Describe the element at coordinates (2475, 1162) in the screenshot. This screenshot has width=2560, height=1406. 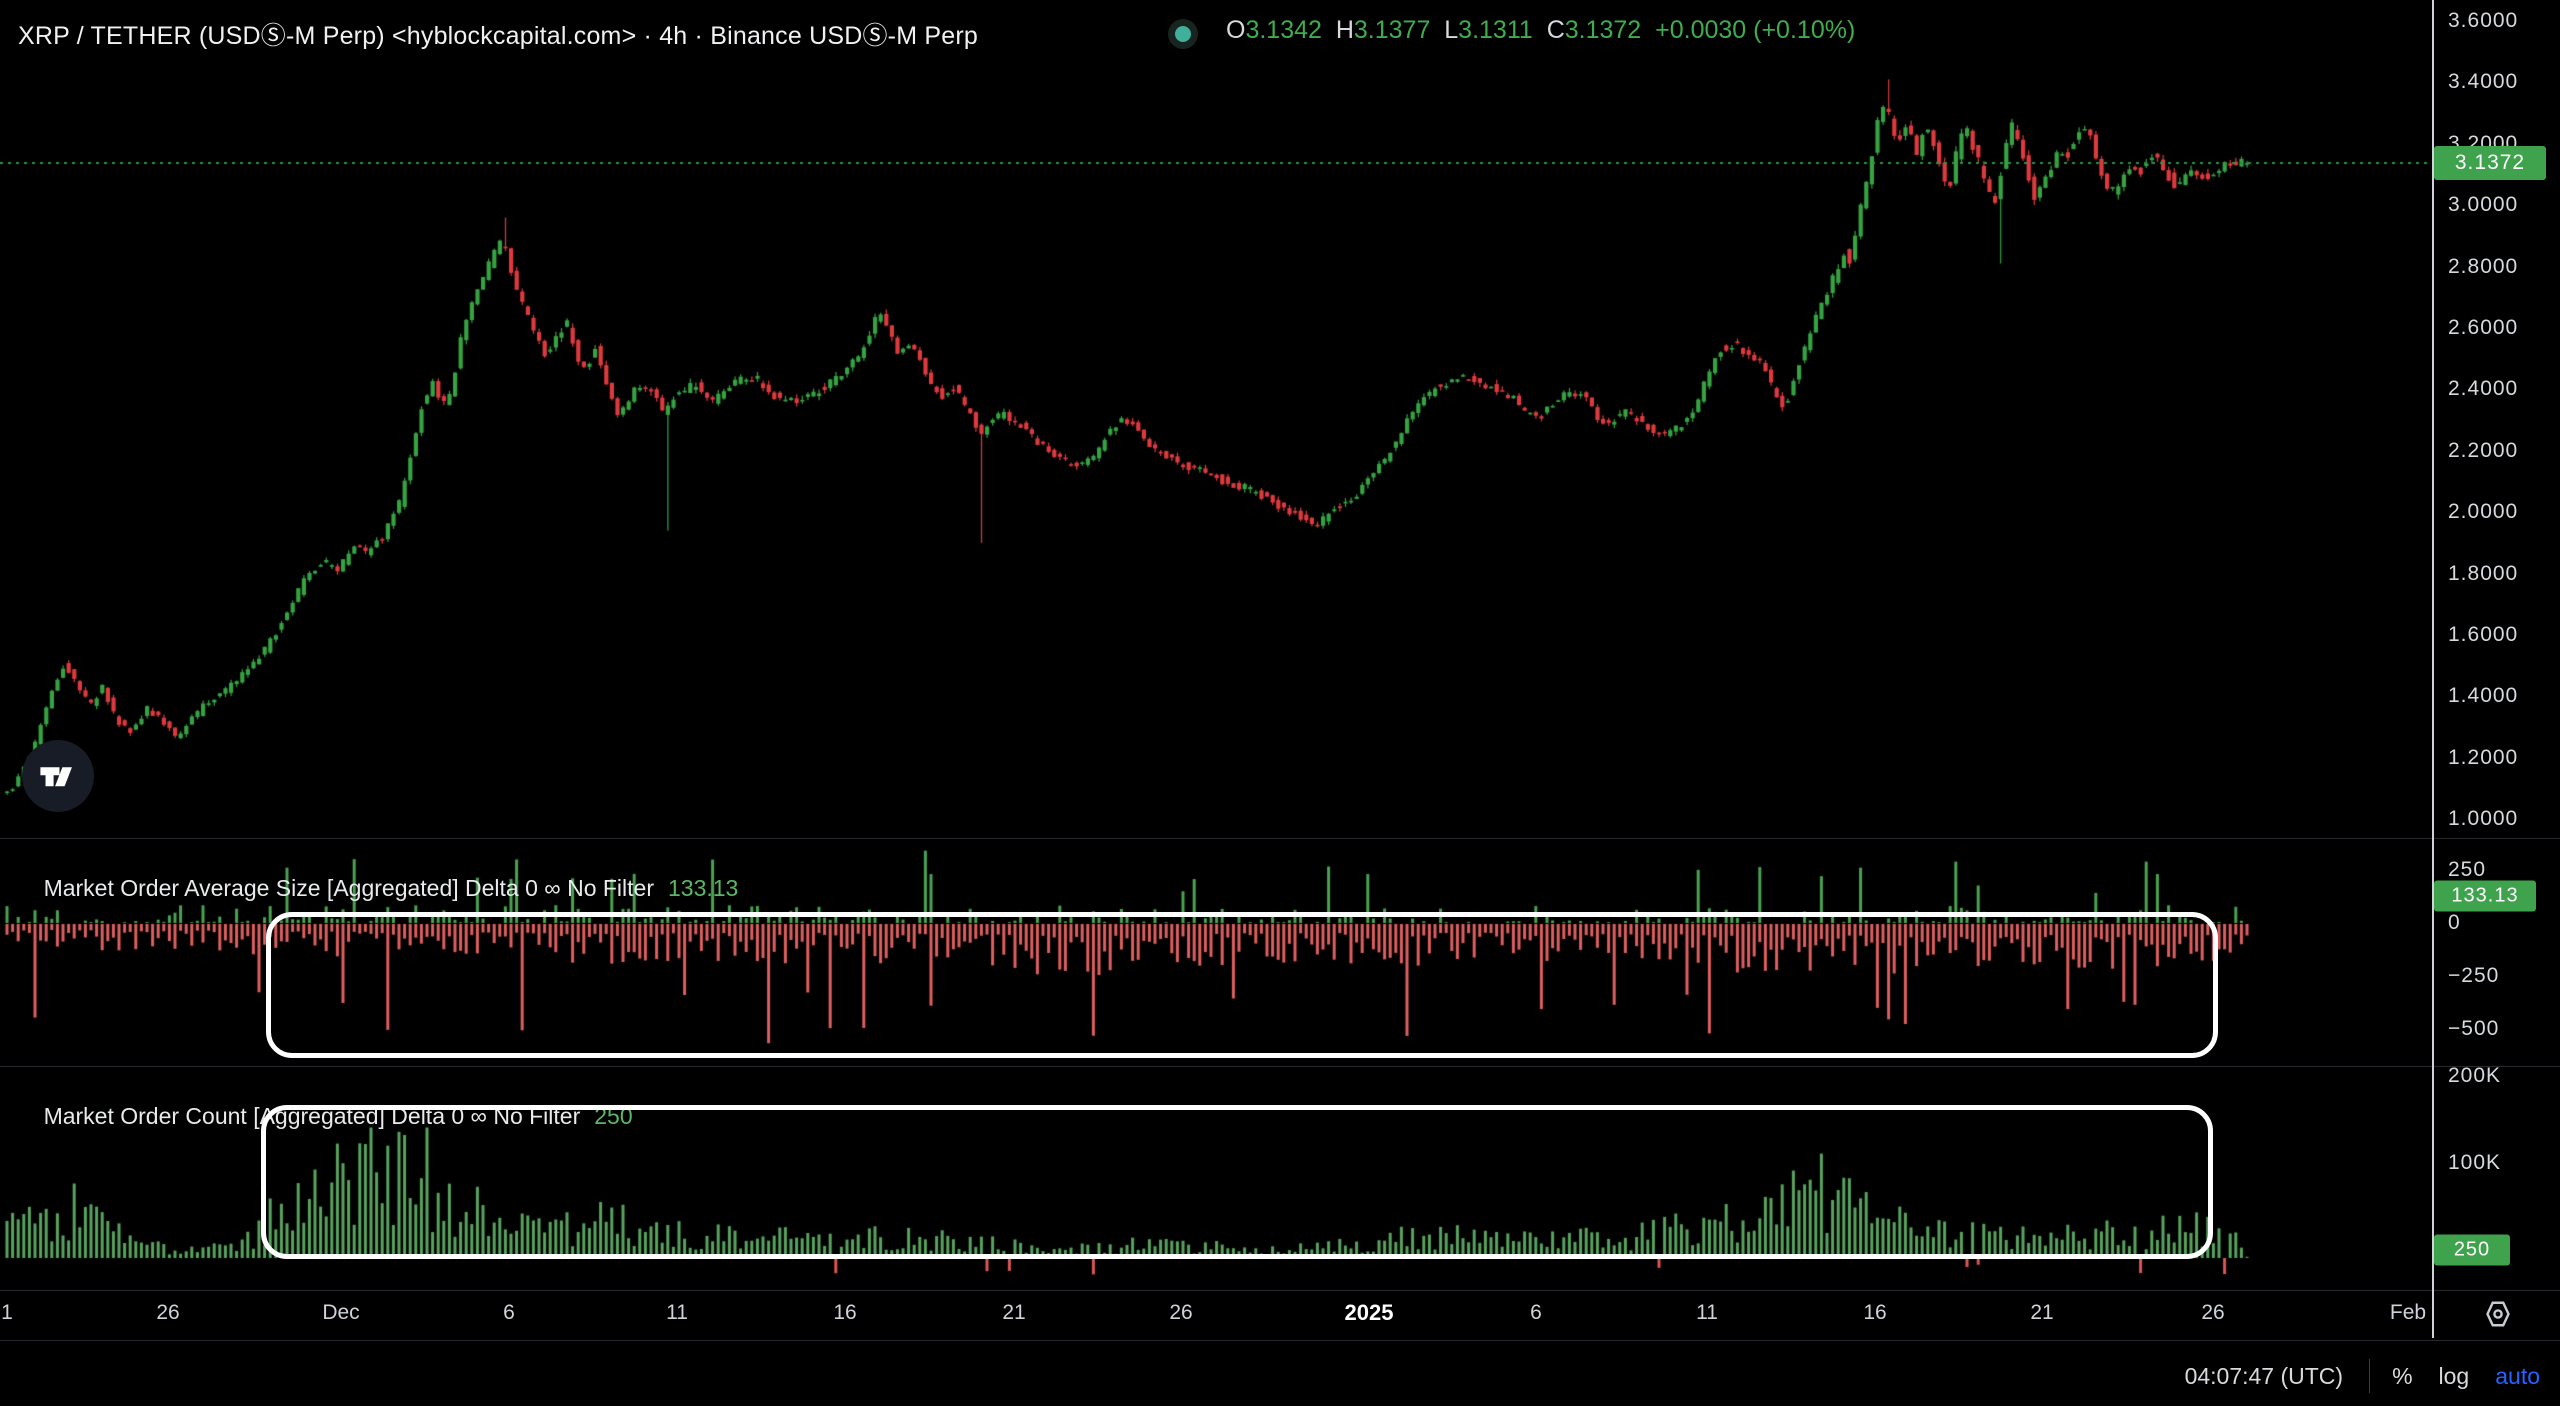
I see `indicator2-axis-label: 100K` at that location.